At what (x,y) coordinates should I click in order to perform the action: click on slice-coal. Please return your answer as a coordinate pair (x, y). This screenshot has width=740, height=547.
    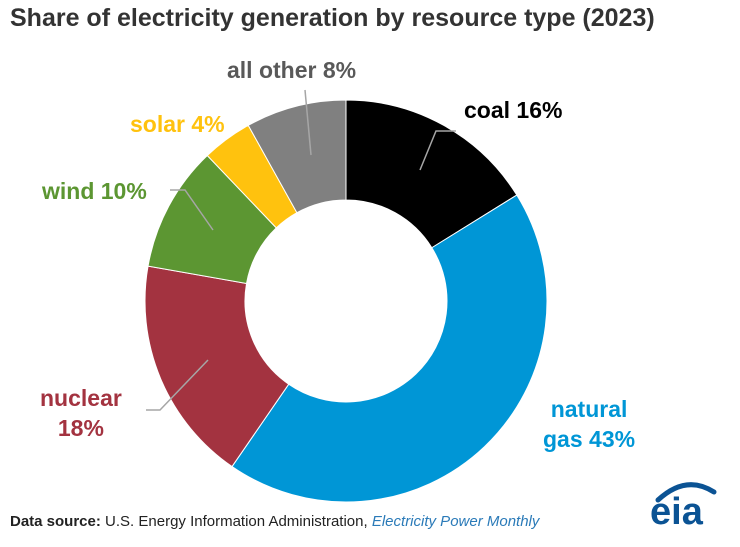
    Looking at the image, I should click on (431, 174).